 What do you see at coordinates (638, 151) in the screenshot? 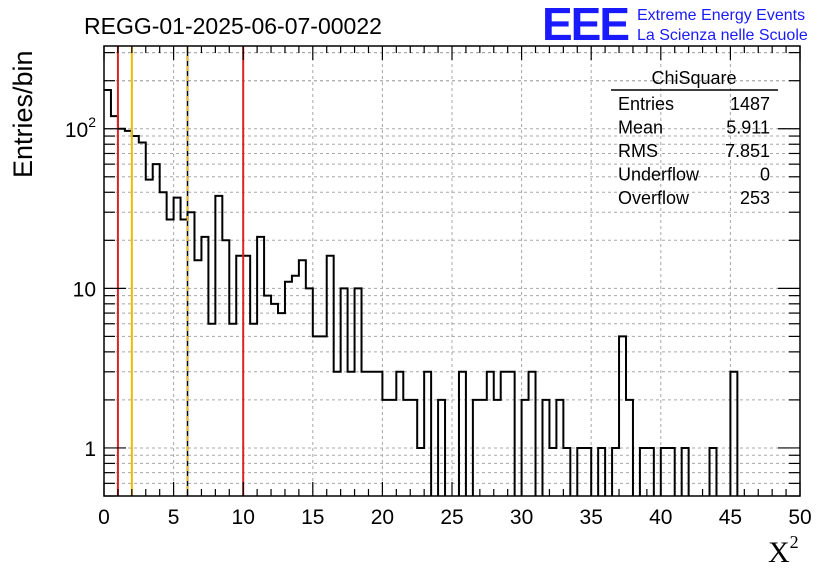
I see `stat-label: RMS` at bounding box center [638, 151].